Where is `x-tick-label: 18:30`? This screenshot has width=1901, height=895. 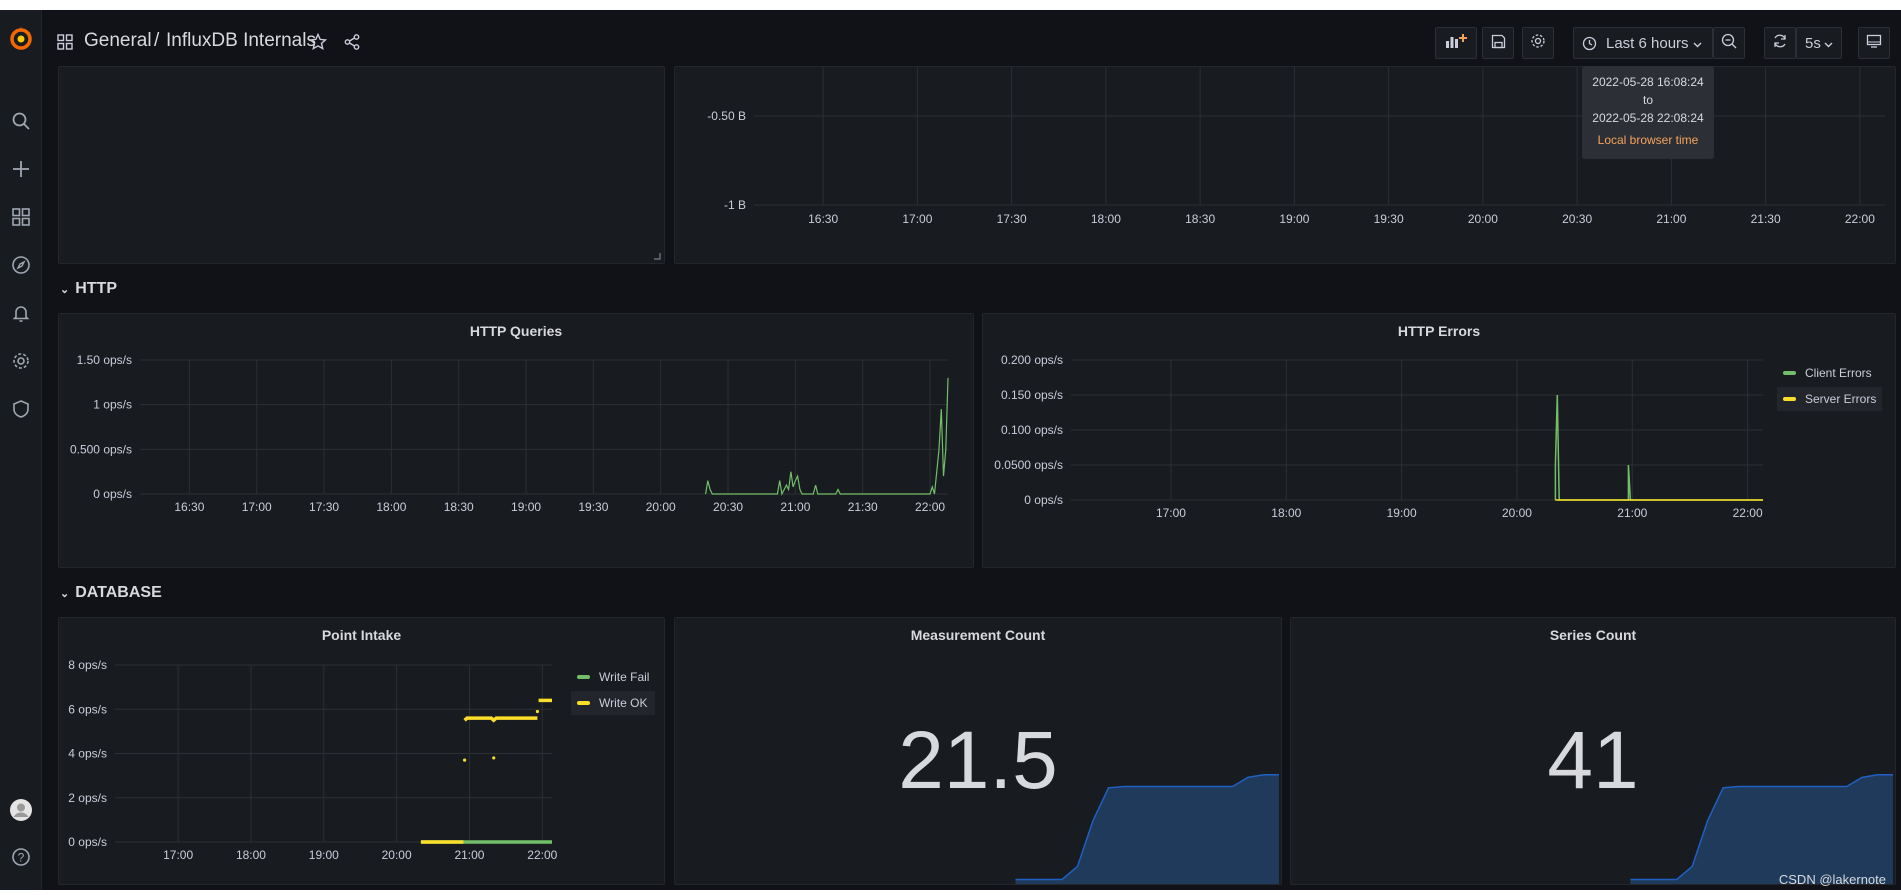
x-tick-label: 18:30 is located at coordinates (459, 507).